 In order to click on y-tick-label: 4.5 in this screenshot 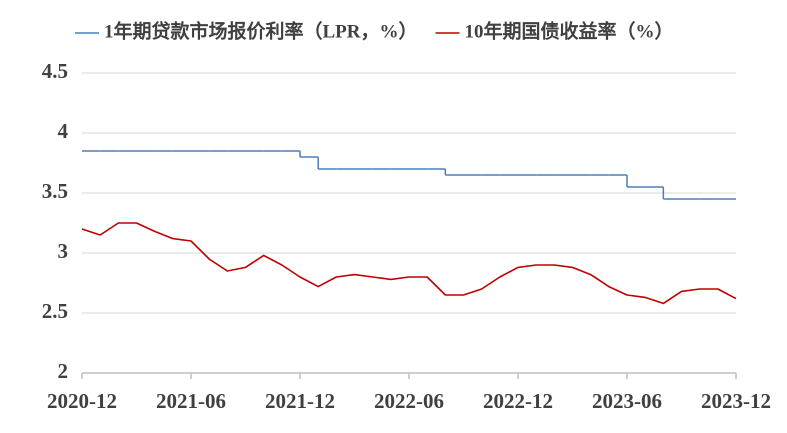, I will do `click(55, 71)`.